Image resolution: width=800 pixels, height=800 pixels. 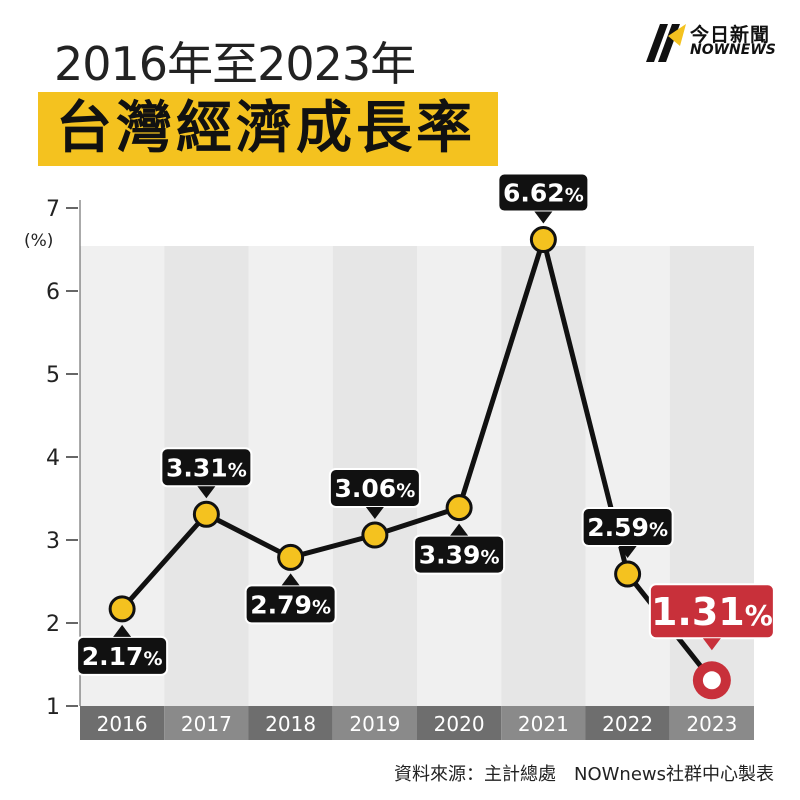 I want to click on data-label-text: 1.31%, so click(x=712, y=612).